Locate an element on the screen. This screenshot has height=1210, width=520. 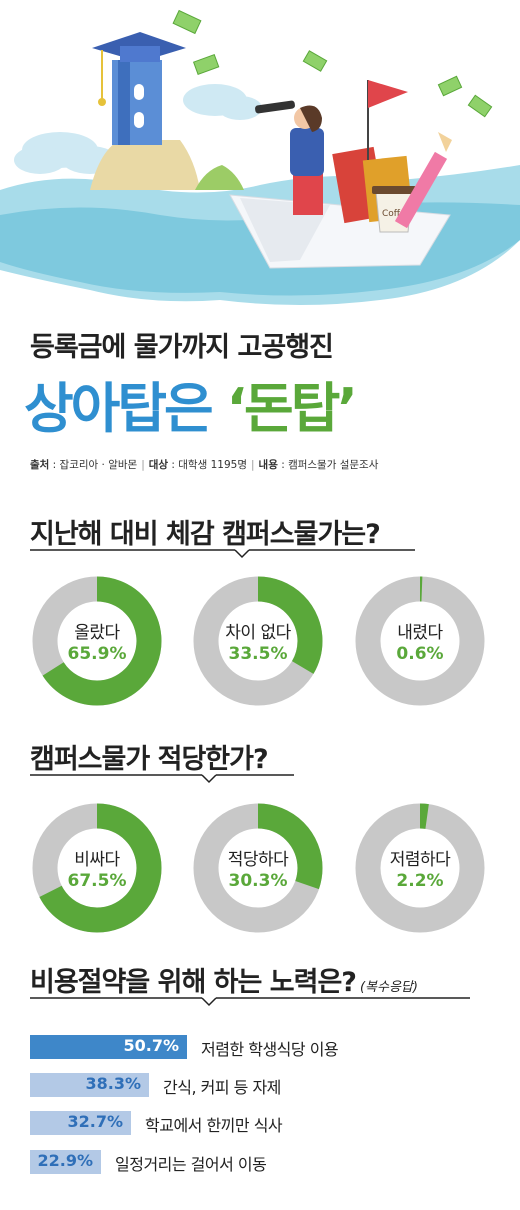
donut-value-1-0: 67.5% is located at coordinates (97, 881).